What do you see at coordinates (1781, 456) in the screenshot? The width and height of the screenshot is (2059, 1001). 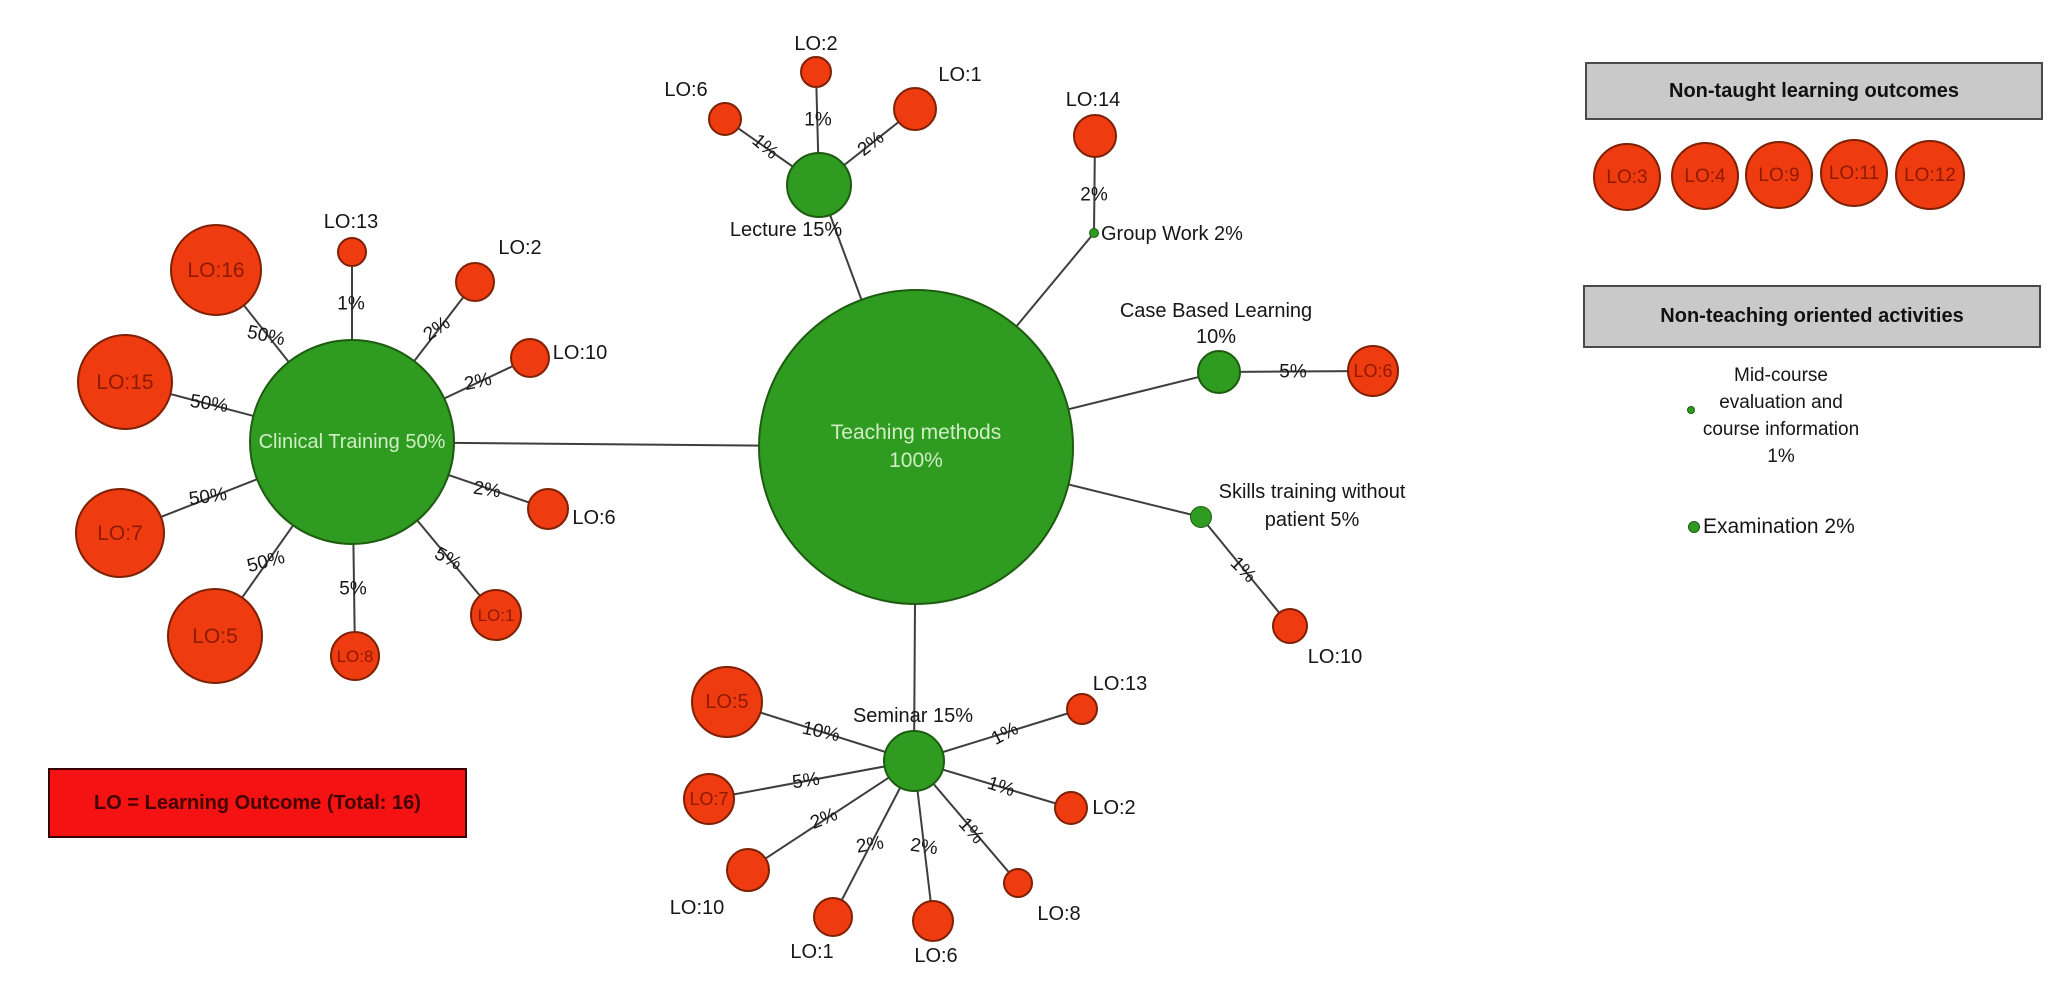 I see `midcourse-line-4: 1%` at bounding box center [1781, 456].